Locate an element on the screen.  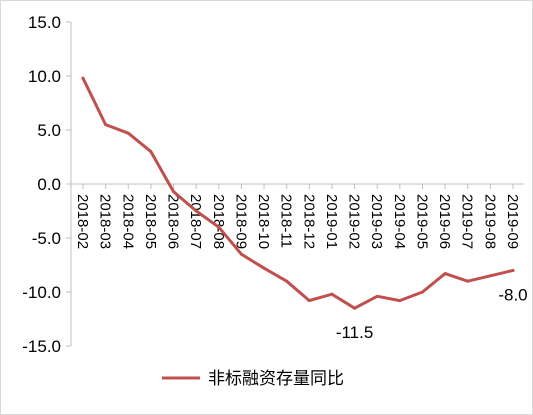
y-tick-label: 0.0 is located at coordinates (49, 184).